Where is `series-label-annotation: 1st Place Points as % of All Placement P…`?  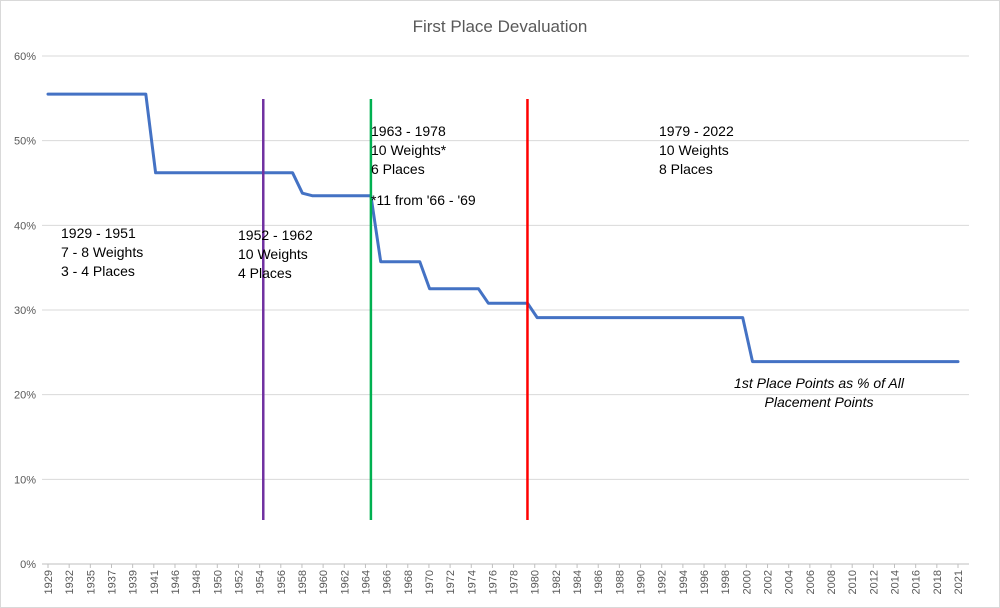
series-label-annotation: 1st Place Points as % of All Placement P… is located at coordinates (819, 393).